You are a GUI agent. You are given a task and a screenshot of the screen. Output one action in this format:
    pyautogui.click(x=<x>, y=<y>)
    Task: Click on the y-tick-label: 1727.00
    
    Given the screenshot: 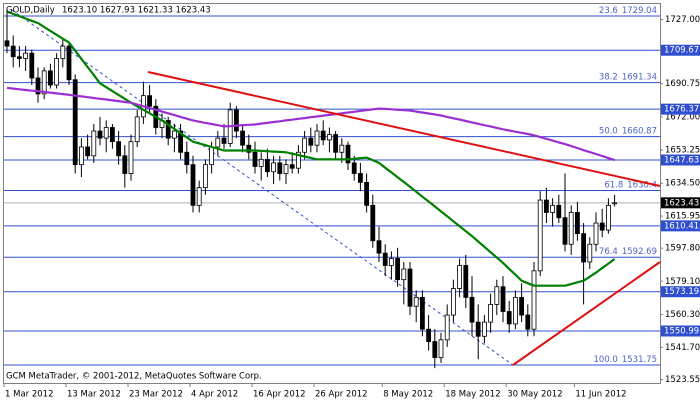 What is the action you would take?
    pyautogui.click(x=682, y=20)
    